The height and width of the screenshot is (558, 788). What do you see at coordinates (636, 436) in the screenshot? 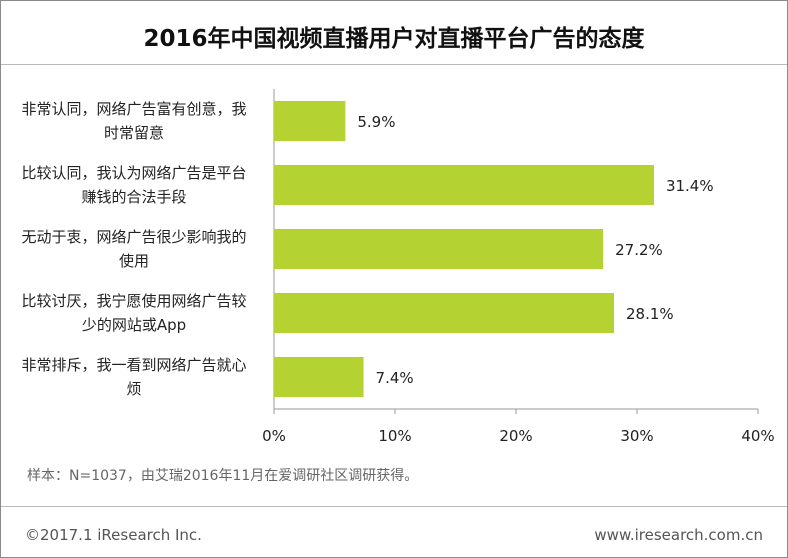
I see `x-tick-label: 30%` at bounding box center [636, 436].